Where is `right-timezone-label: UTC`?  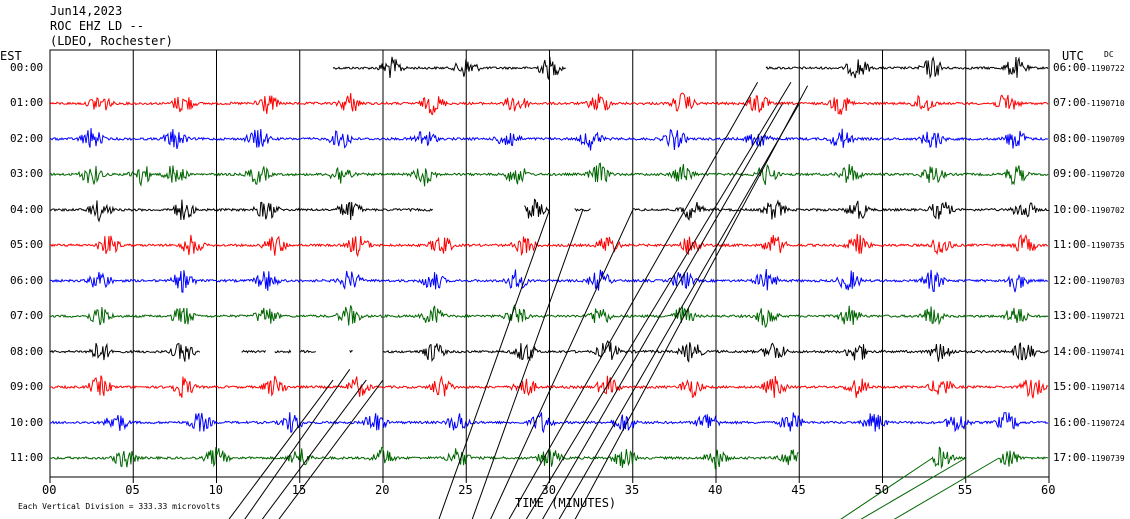
right-timezone-label: UTC is located at coordinates (1073, 56).